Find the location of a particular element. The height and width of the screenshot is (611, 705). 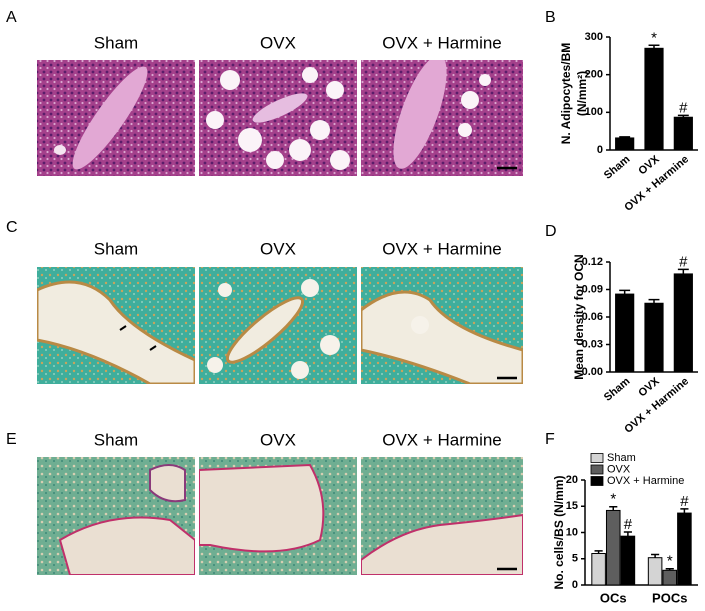

y-tick-label: 0.06 is located at coordinates (592, 317).